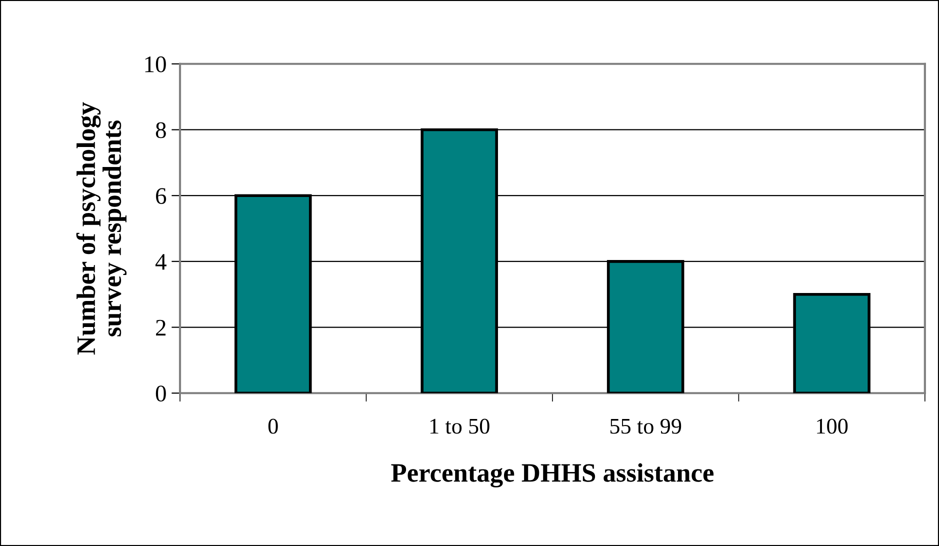 The image size is (939, 546). I want to click on y-tick-label: 10, so click(155, 64).